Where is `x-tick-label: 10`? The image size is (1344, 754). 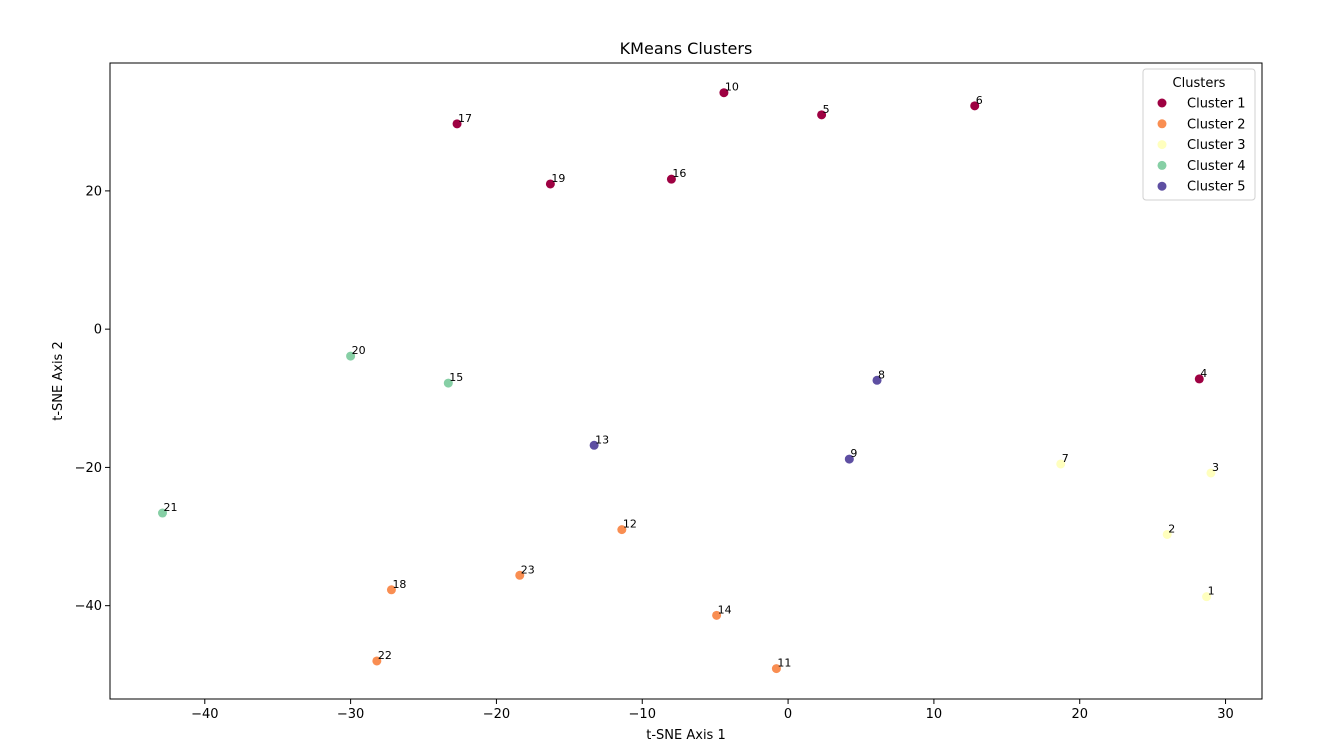
x-tick-label: 10 is located at coordinates (934, 714).